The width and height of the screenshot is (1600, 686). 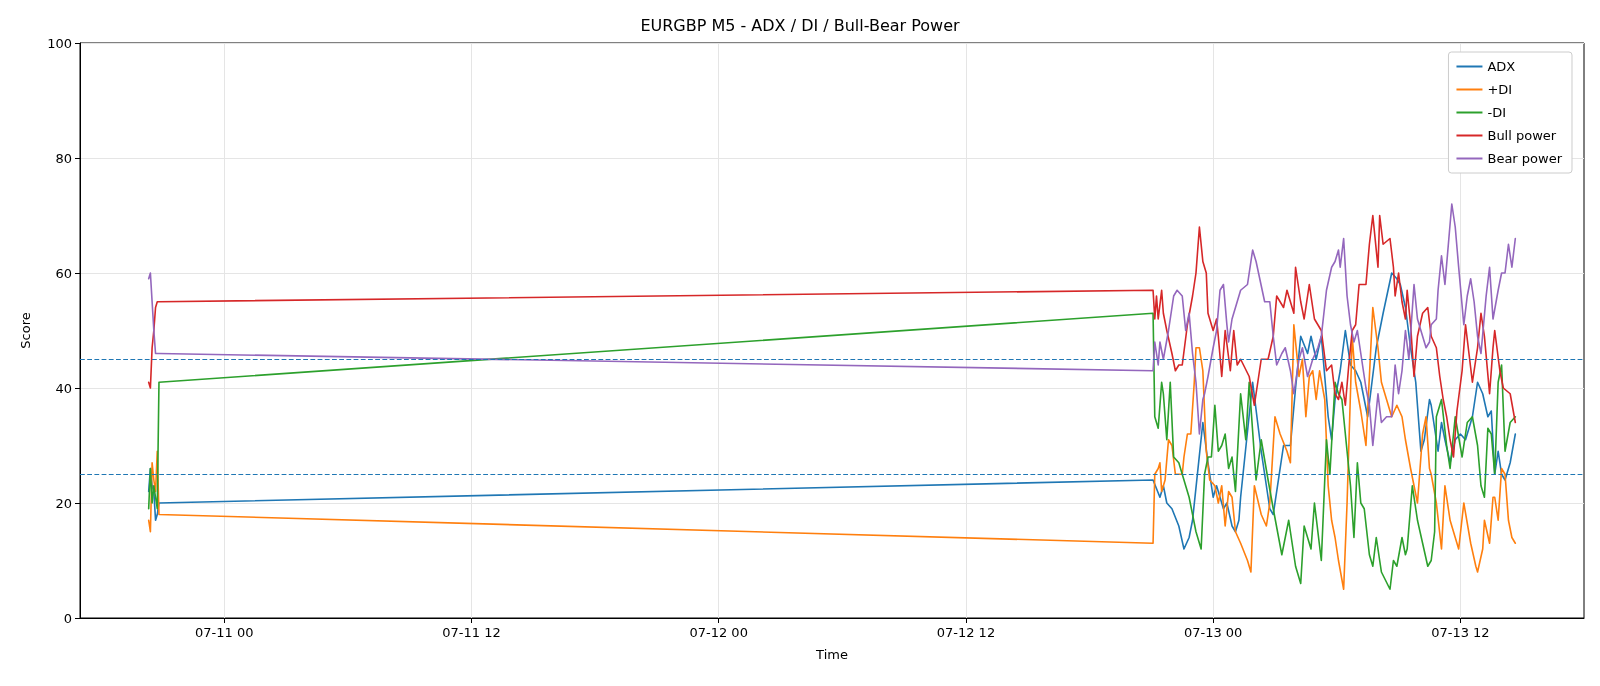 I want to click on legend-label: ADX, so click(x=1501, y=66).